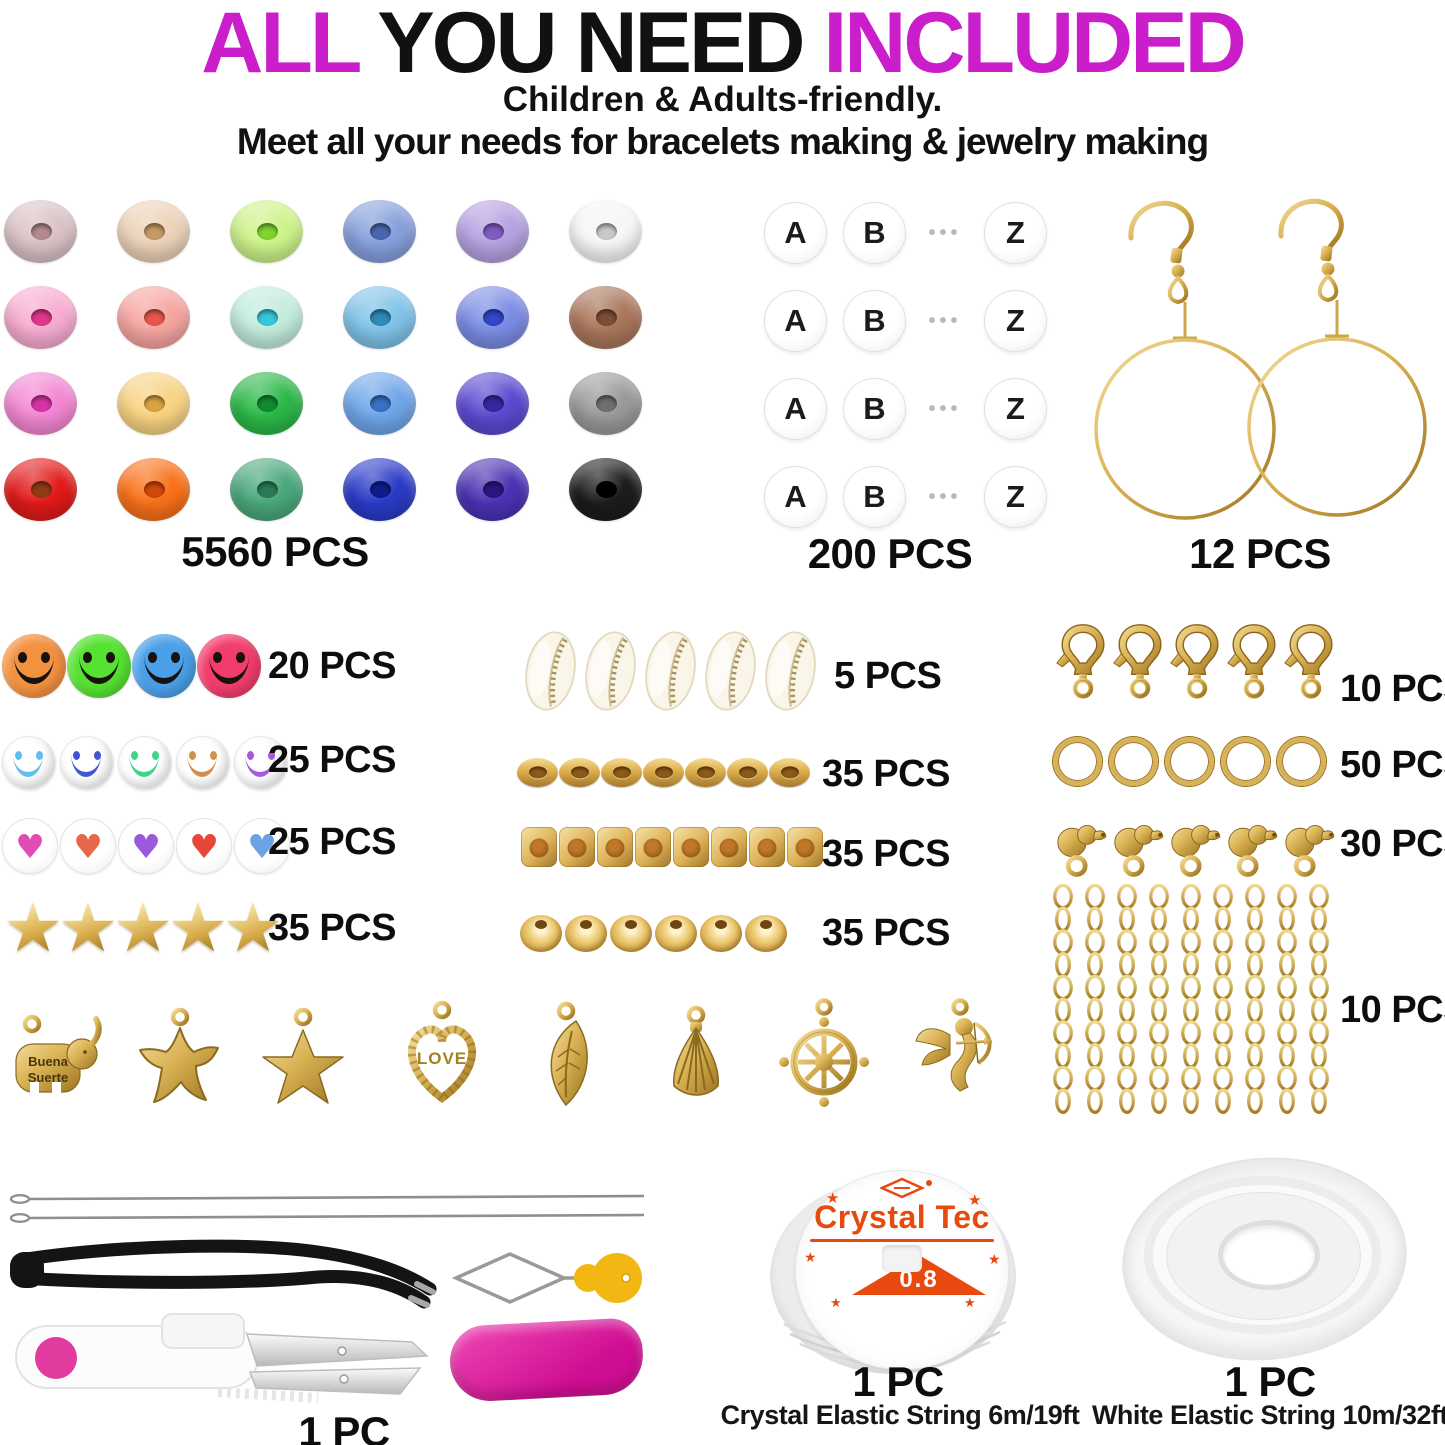 The height and width of the screenshot is (1445, 1445). What do you see at coordinates (48, 1077) in the screenshot?
I see `elephant-text-line-2: Suerte` at bounding box center [48, 1077].